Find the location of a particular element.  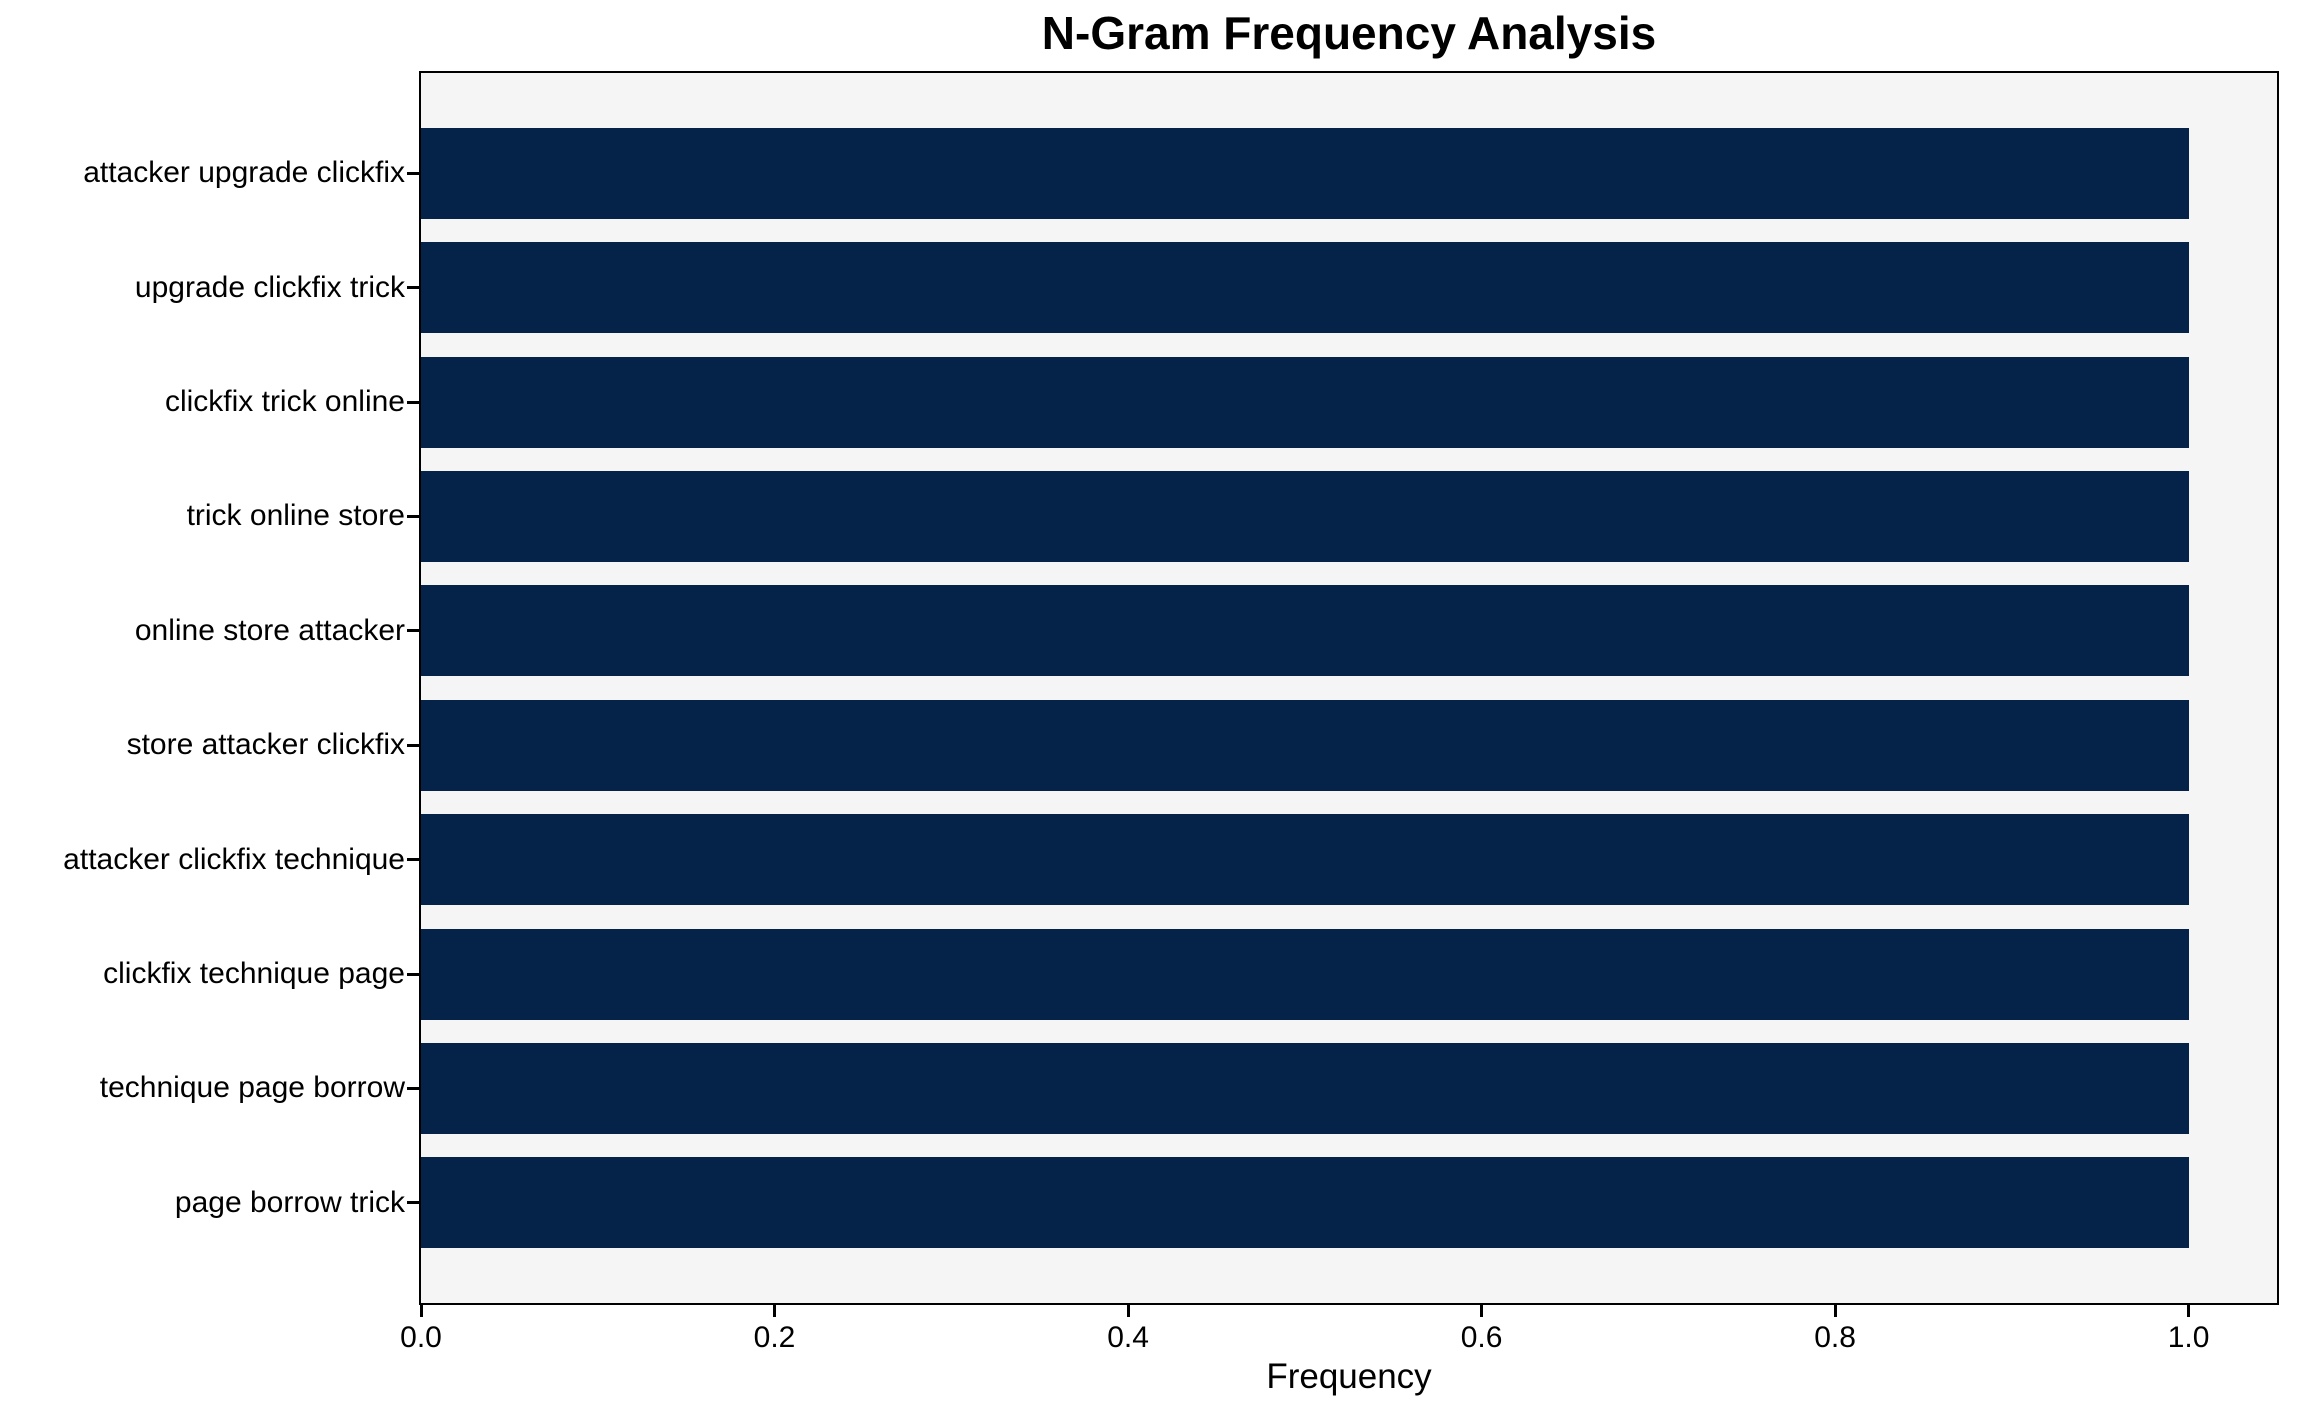

y-tick-label: clickfix trick online is located at coordinates (284, 401).